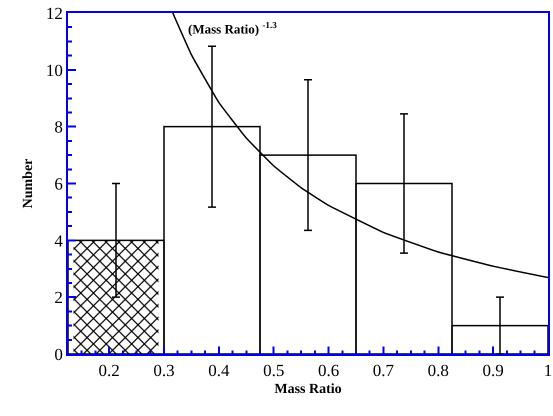  I want to click on y-tick-label: 4, so click(59, 240).